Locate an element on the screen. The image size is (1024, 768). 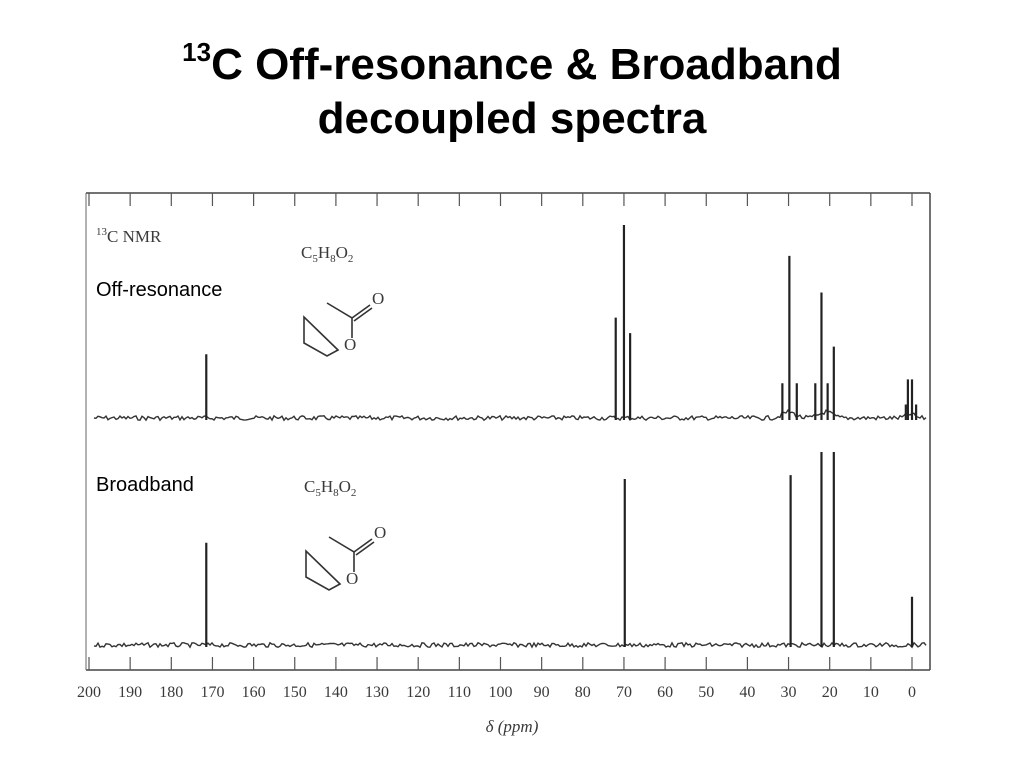
tick-label-200: 200 is located at coordinates (89, 692).